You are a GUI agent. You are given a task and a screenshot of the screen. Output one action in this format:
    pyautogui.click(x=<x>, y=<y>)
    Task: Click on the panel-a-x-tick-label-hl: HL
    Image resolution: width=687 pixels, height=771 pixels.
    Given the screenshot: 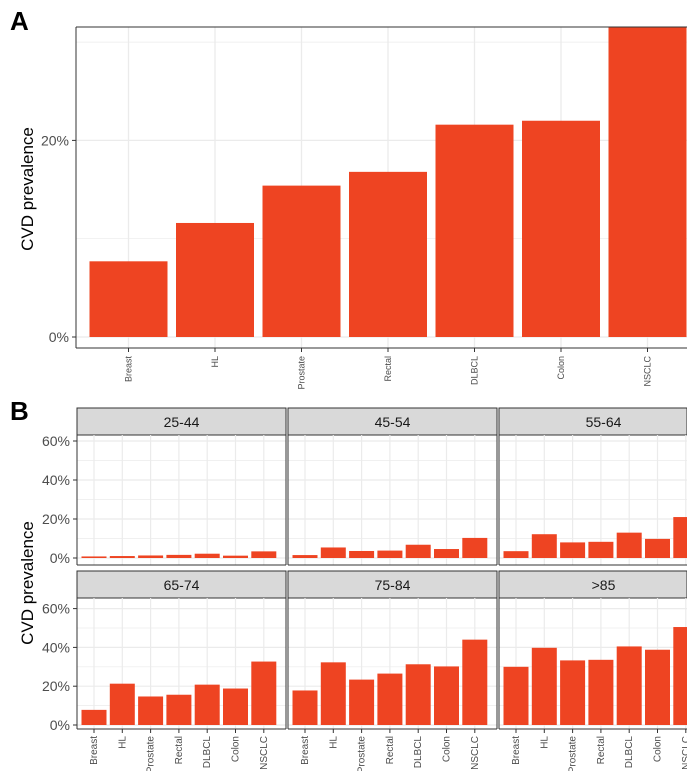 What is the action you would take?
    pyautogui.click(x=215, y=362)
    